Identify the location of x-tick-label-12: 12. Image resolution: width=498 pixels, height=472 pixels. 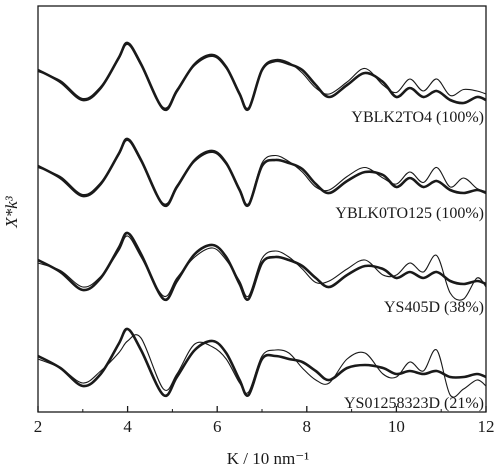
(486, 426).